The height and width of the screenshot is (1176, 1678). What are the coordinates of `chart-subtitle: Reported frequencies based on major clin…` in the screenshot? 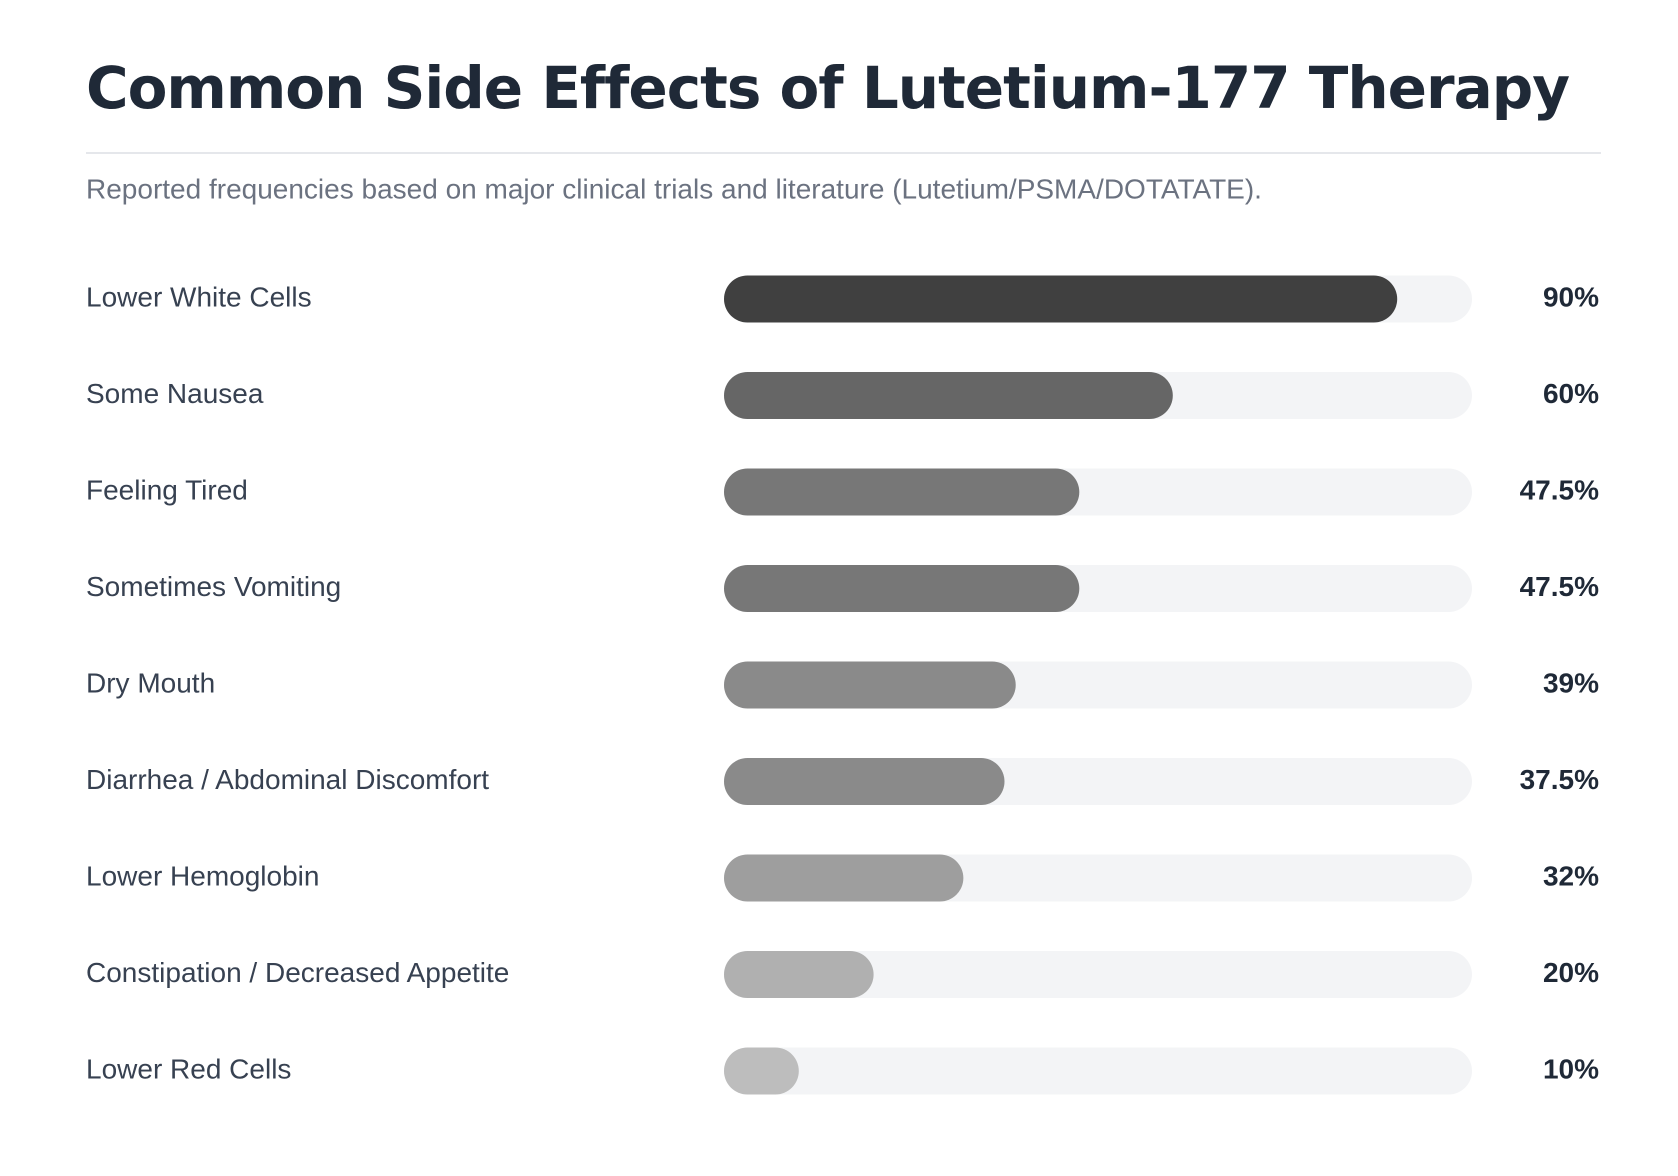 It's located at (674, 188).